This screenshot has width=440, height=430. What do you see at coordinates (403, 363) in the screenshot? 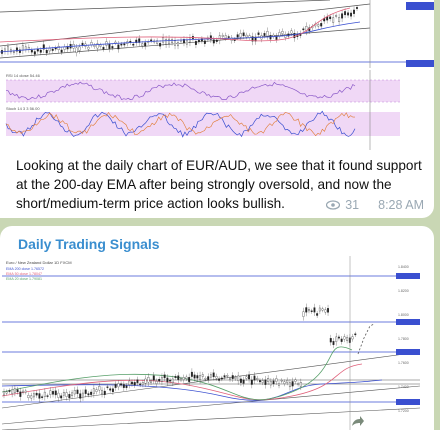
I see `price-axis-label: 1.7600` at bounding box center [403, 363].